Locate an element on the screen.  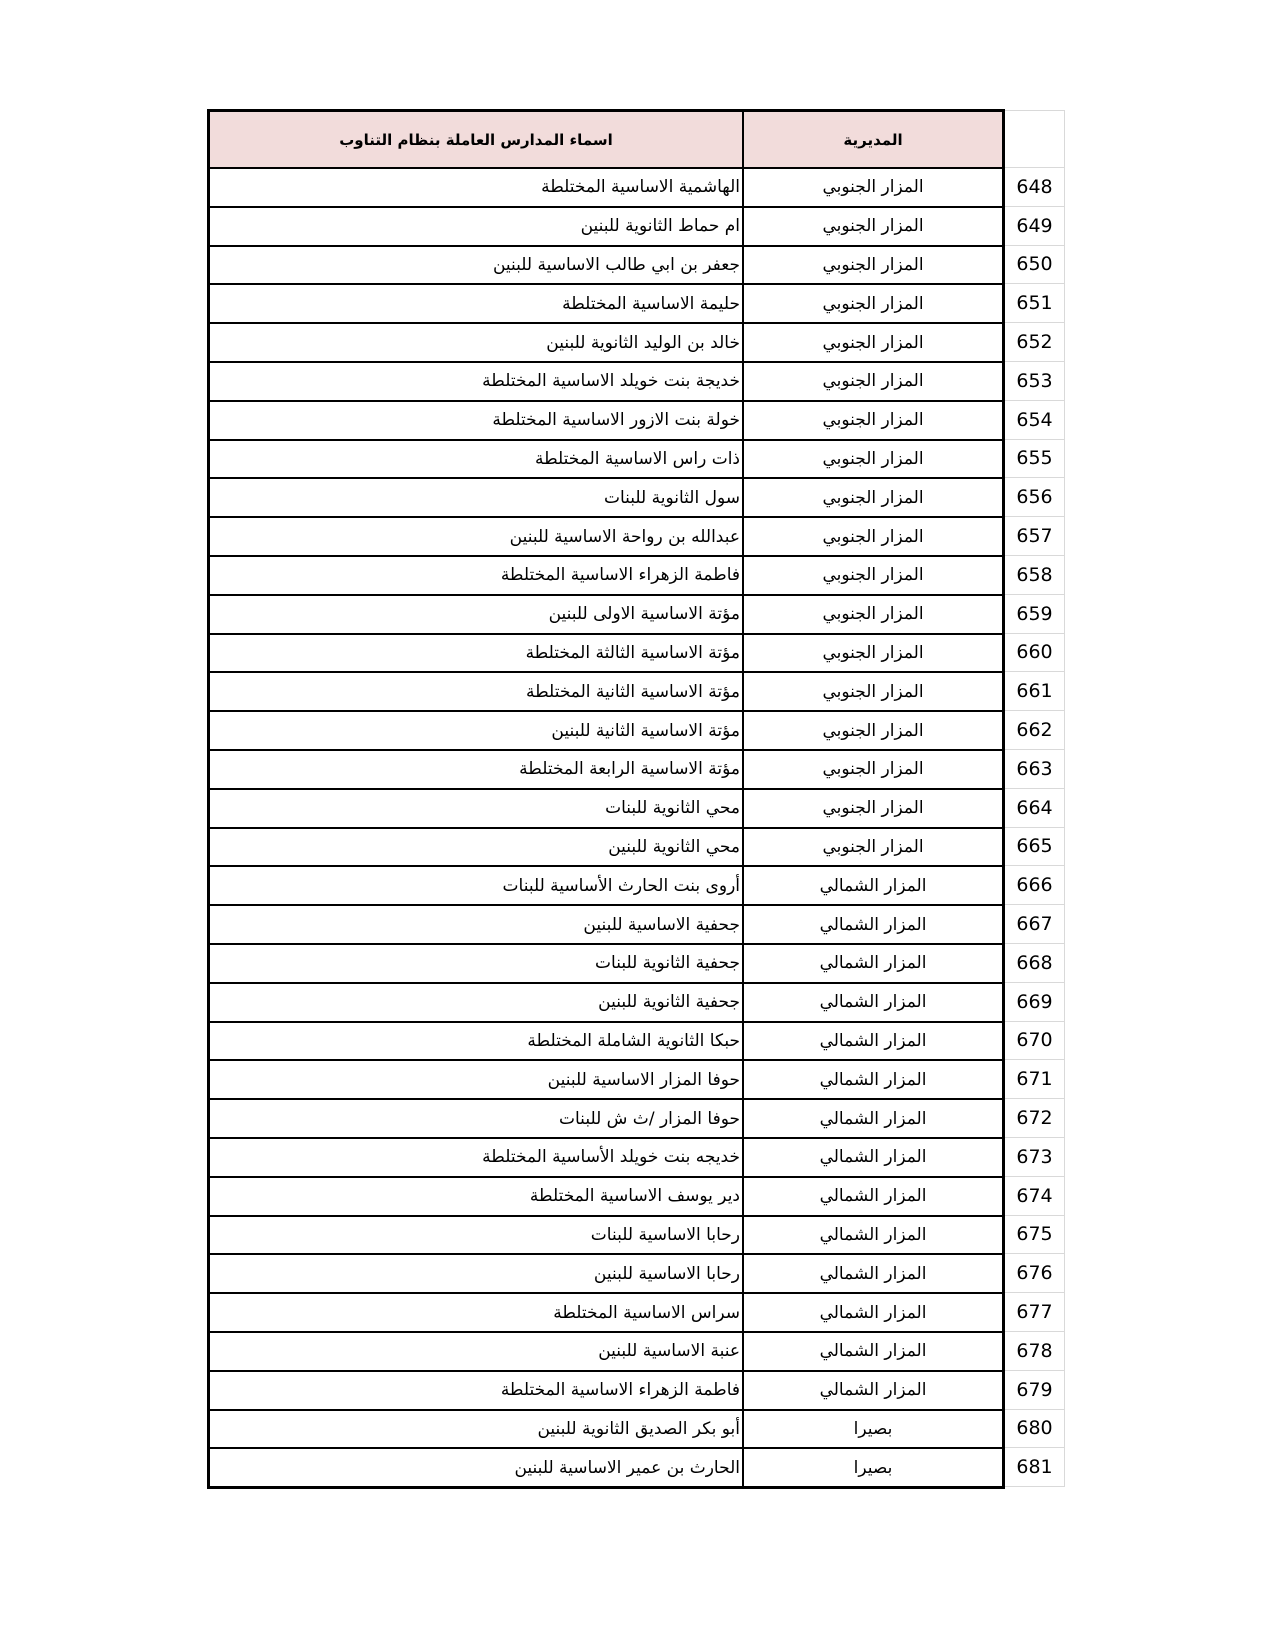
row-number-cell: 681 is located at coordinates (1034, 1468).